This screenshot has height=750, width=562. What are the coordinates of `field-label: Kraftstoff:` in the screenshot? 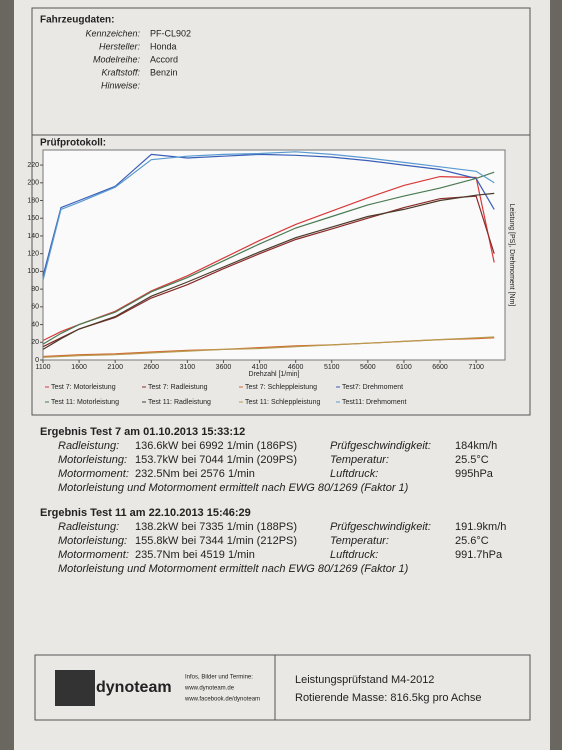 It's located at (120, 72).